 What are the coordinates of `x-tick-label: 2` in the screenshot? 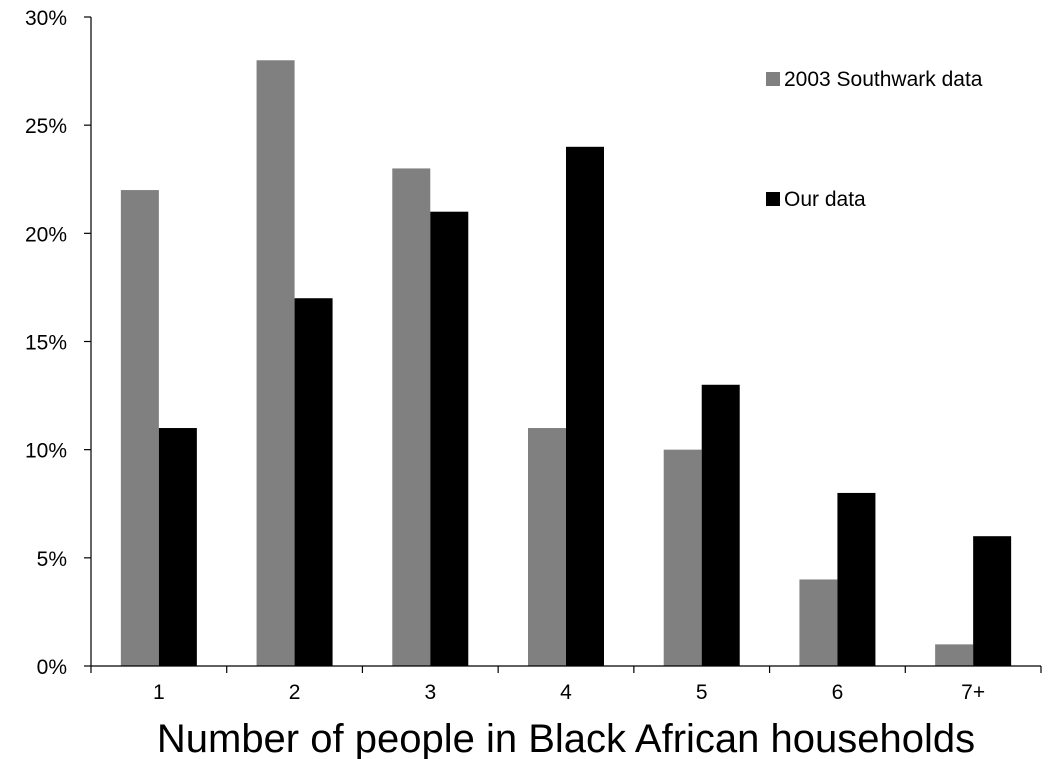 It's located at (295, 692).